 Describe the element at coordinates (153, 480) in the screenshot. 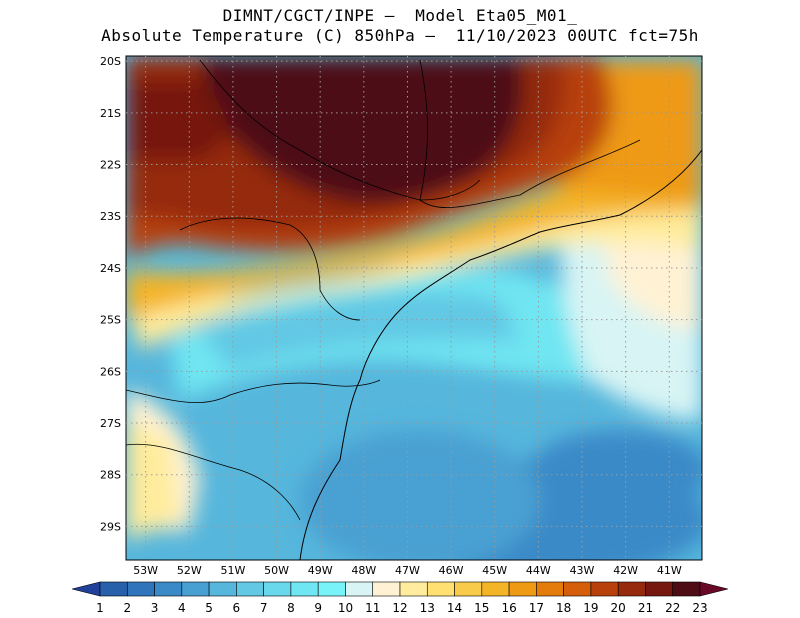

I see `field-southwest-yellow` at that location.